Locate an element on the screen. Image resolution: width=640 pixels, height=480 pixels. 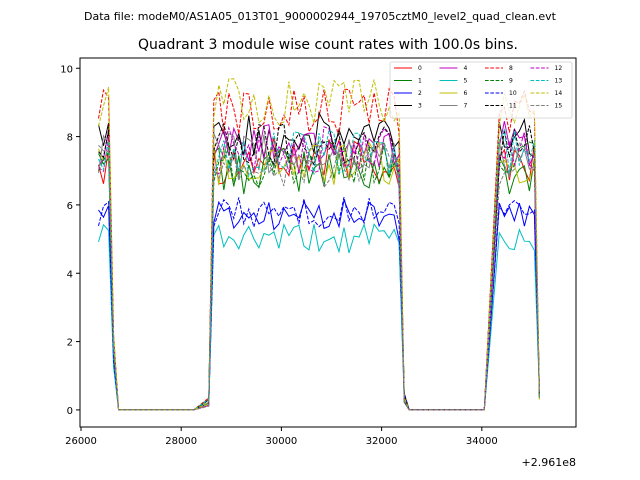
legend-box is located at coordinates (481, 90).